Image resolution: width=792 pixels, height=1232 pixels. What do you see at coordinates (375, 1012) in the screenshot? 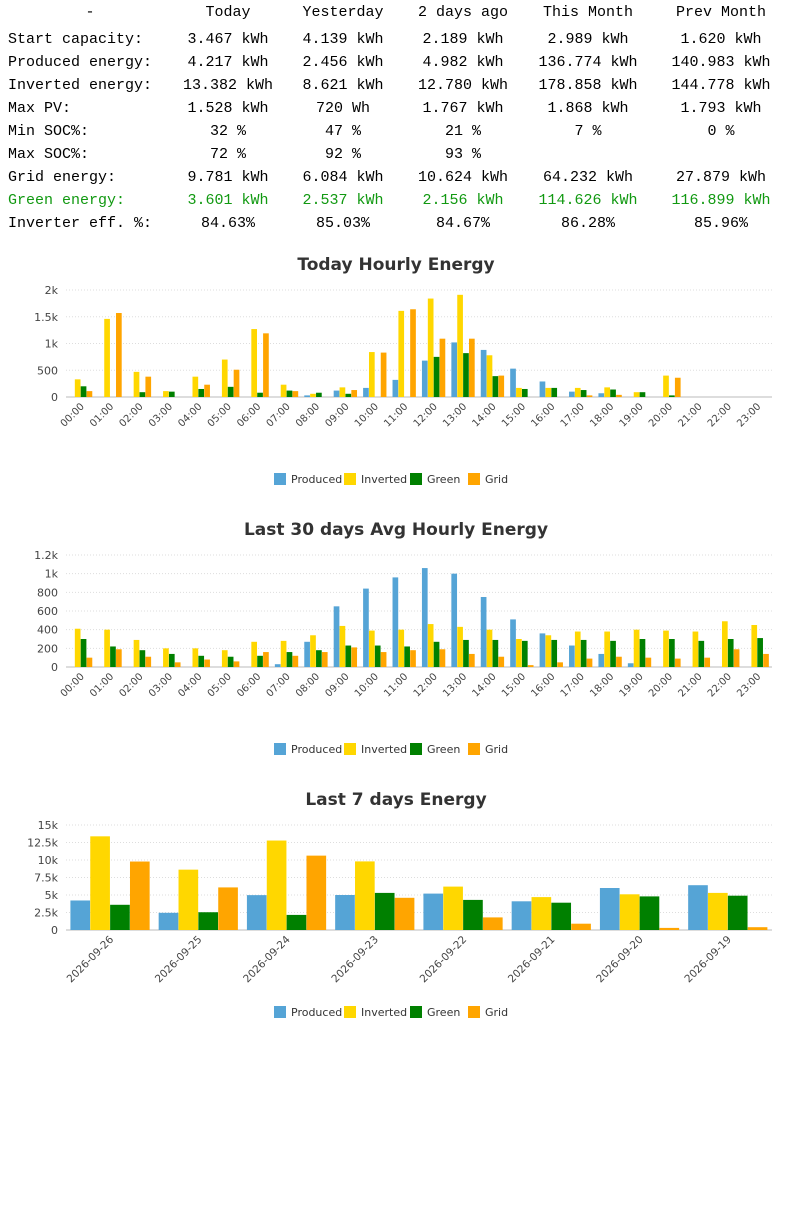
I see `legend-item-inverted: Inverted` at bounding box center [375, 1012].